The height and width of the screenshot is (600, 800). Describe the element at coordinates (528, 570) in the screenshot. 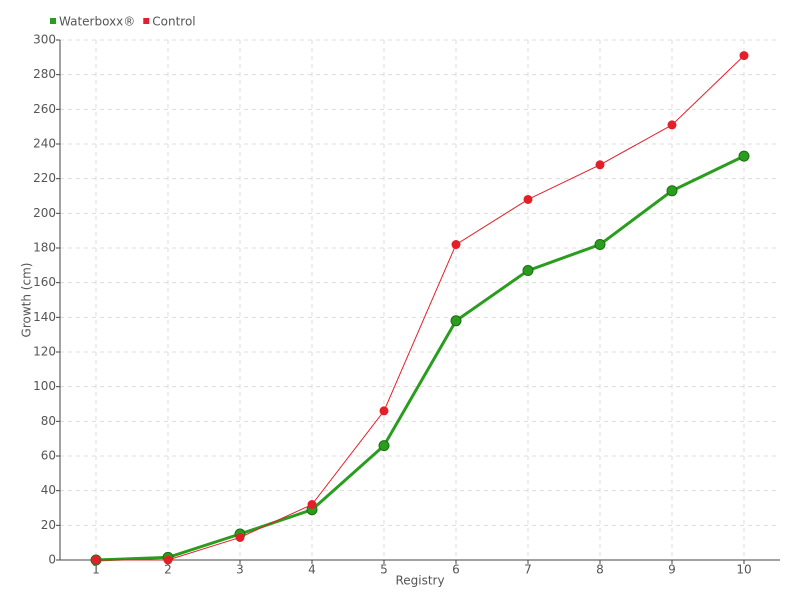

I see `x-tick-label: 7` at that location.